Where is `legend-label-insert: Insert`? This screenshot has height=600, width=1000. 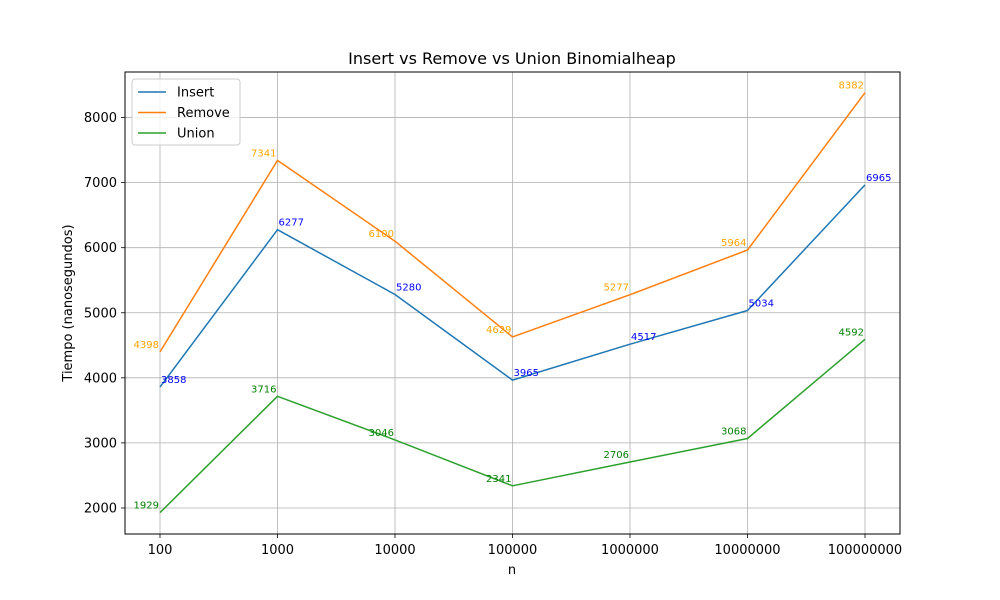 legend-label-insert: Insert is located at coordinates (195, 93).